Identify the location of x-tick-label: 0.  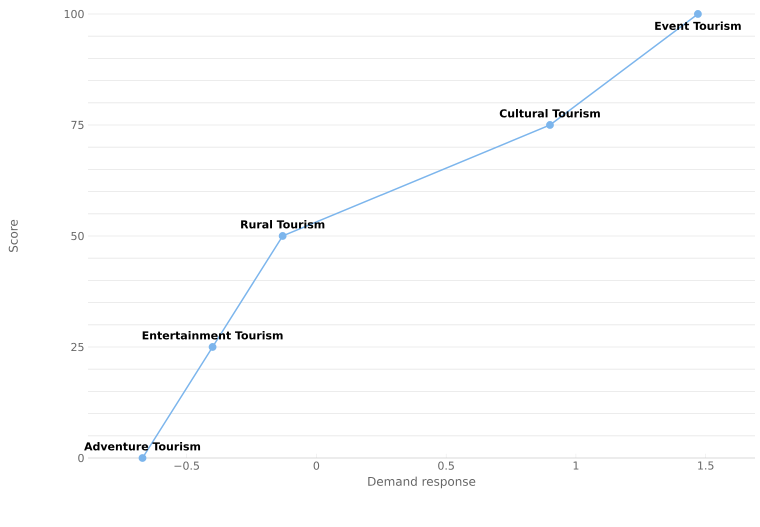
(317, 466).